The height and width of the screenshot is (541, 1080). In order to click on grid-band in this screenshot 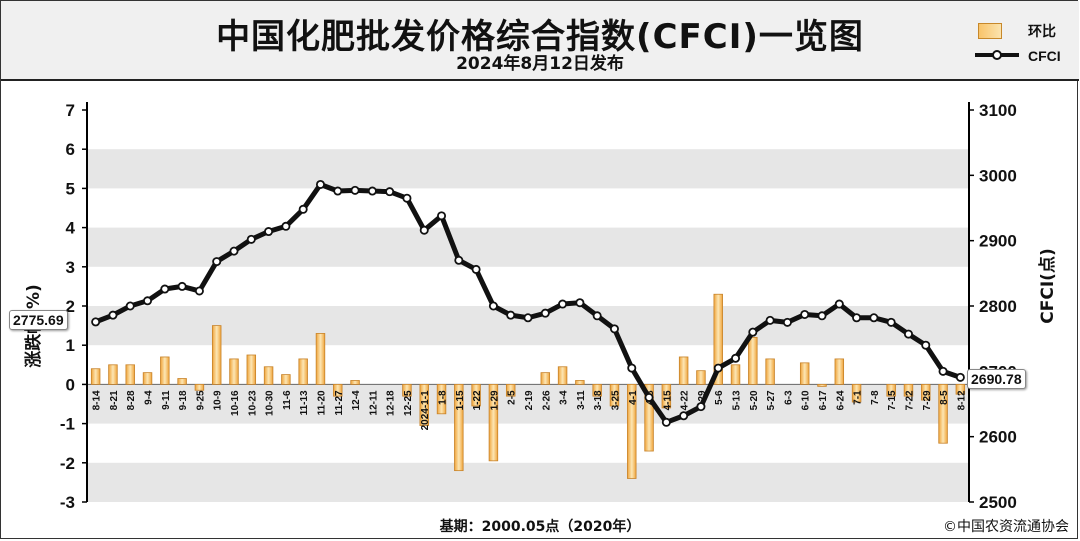, I will do `click(528, 404)`.